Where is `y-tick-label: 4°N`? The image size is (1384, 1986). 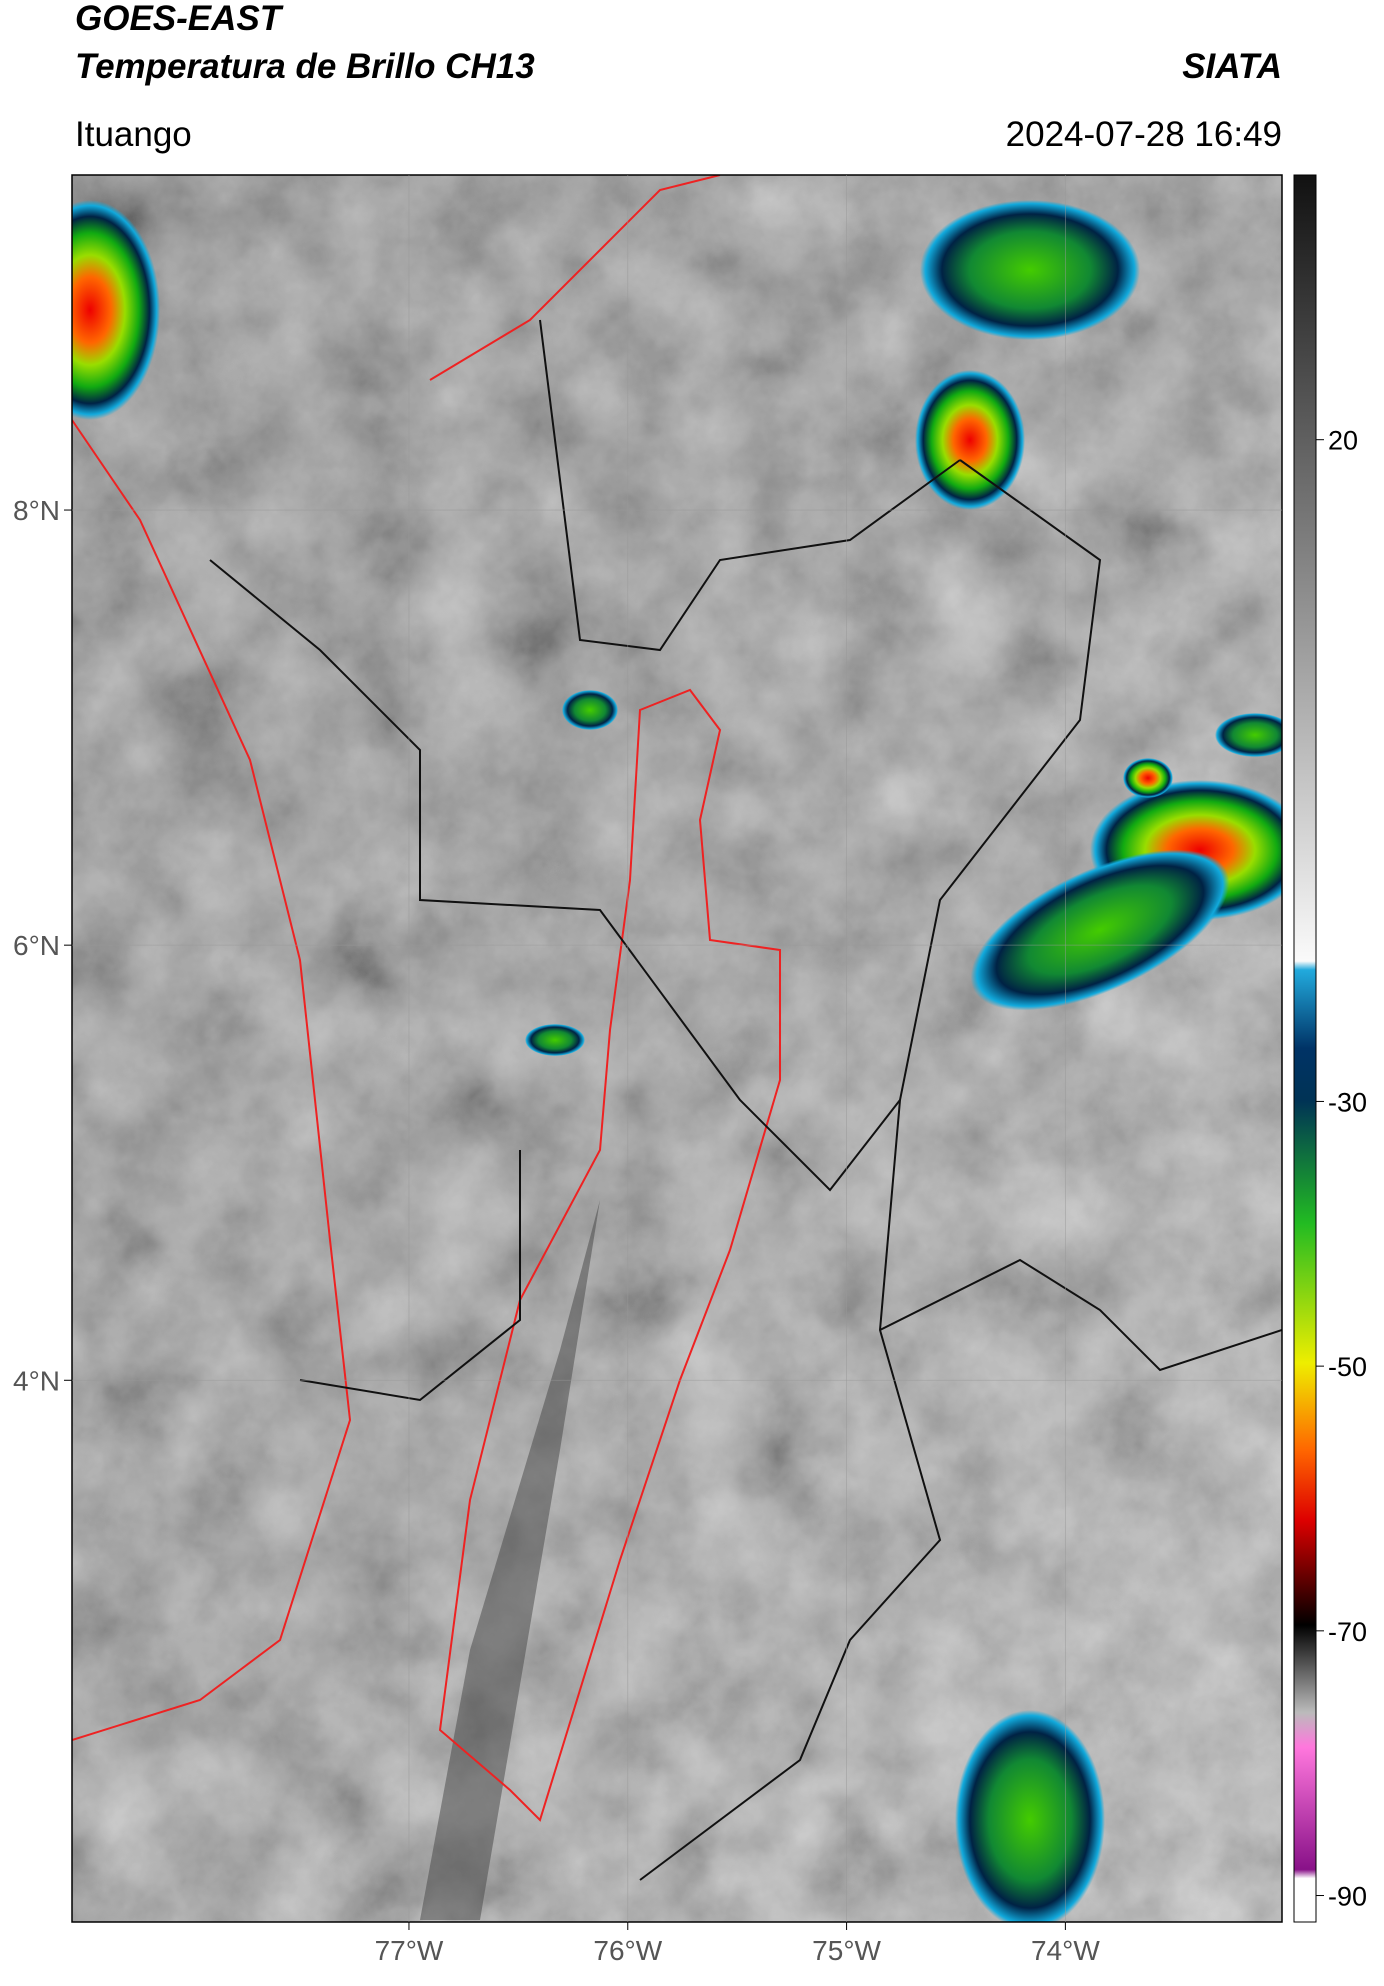
y-tick-label: 4°N is located at coordinates (36, 1380).